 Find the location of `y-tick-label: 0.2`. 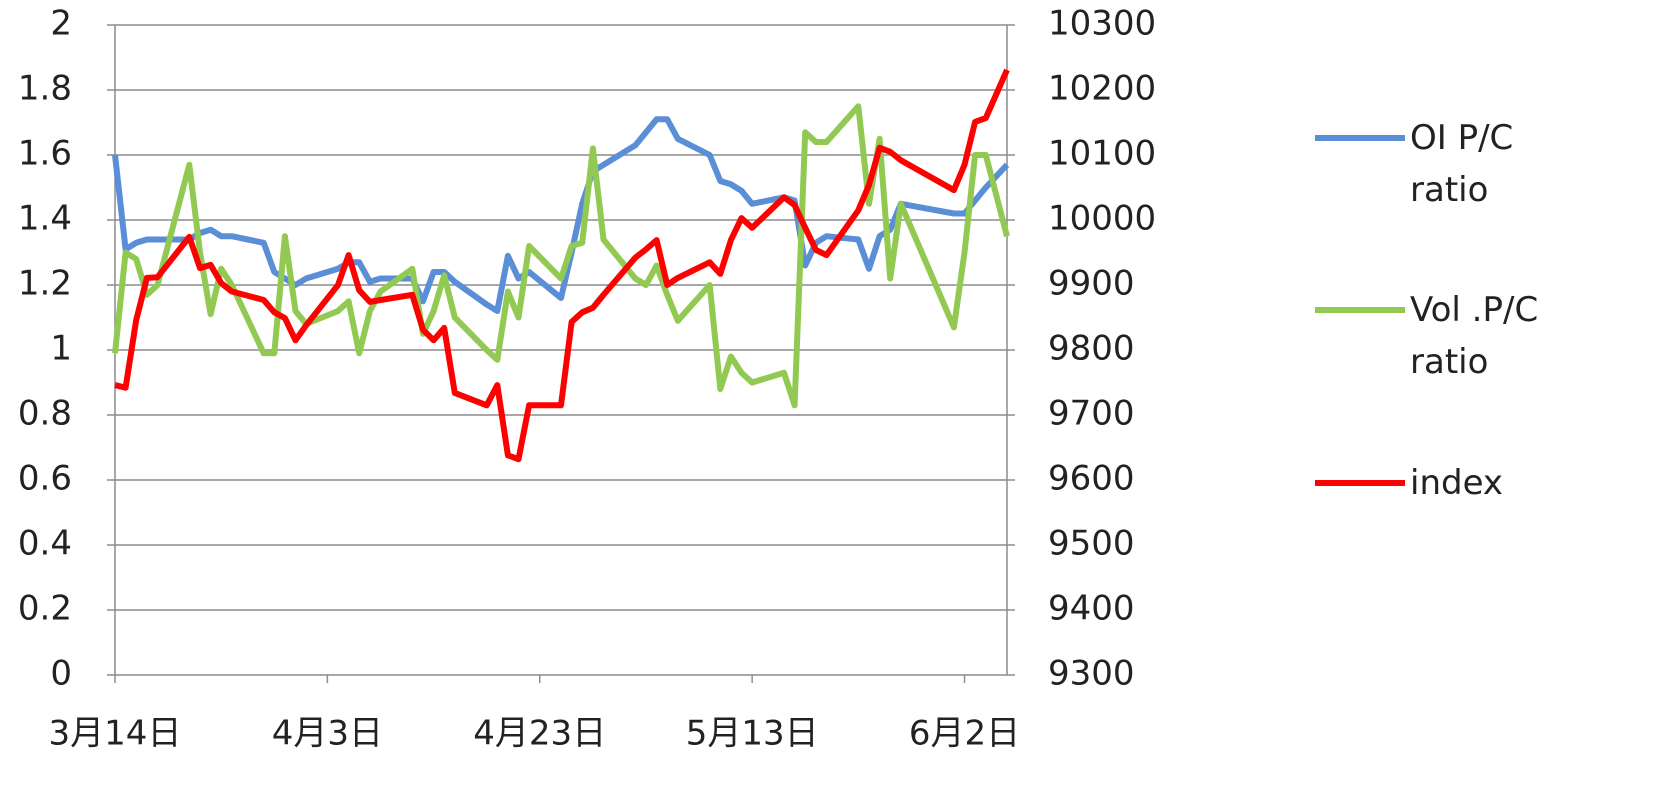

y-tick-label: 0.2 is located at coordinates (45, 609).